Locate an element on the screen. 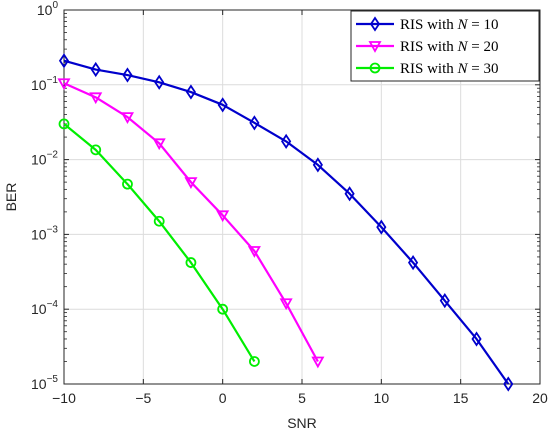 This screenshot has width=550, height=442. y-tick-label: 10⁻³ is located at coordinates (44, 233).